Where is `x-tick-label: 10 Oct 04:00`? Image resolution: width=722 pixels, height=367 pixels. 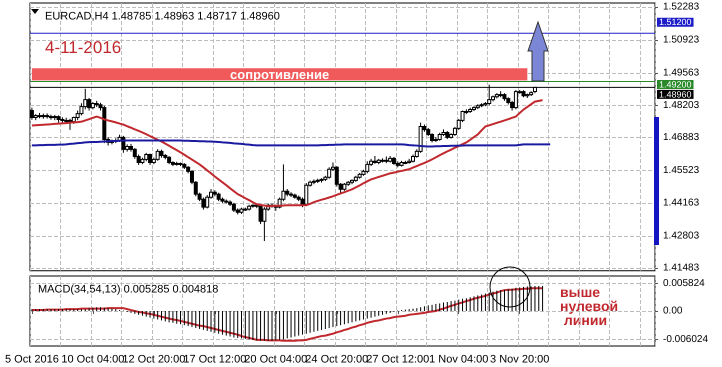
x-tick-label: 10 Oct 04:00 is located at coordinates (92, 360).